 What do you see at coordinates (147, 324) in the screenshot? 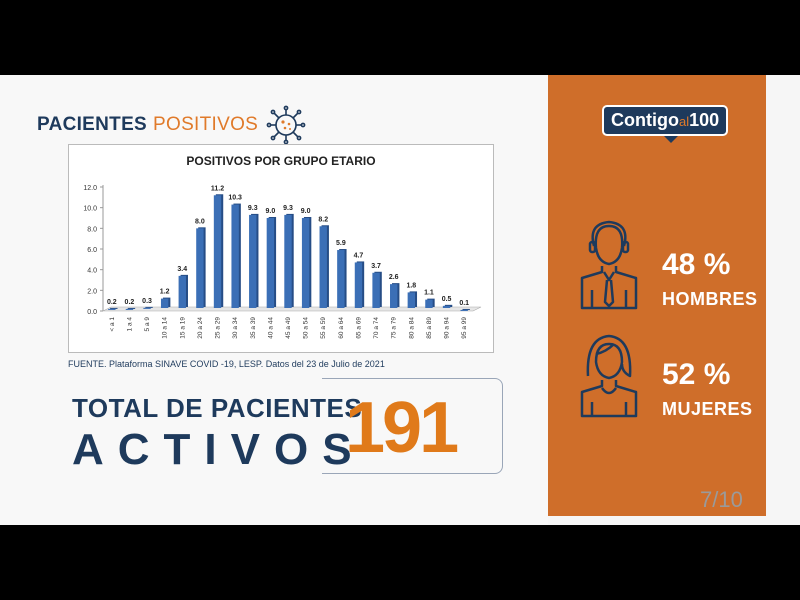
I see `x-tick-label: 5 a 9` at bounding box center [147, 324].